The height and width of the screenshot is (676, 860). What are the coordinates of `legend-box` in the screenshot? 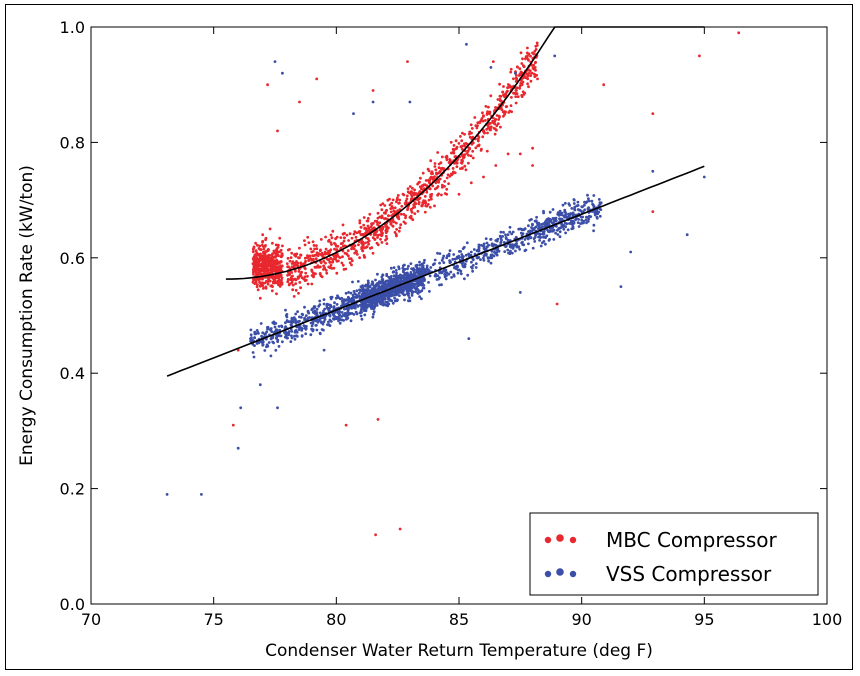 It's located at (674, 554).